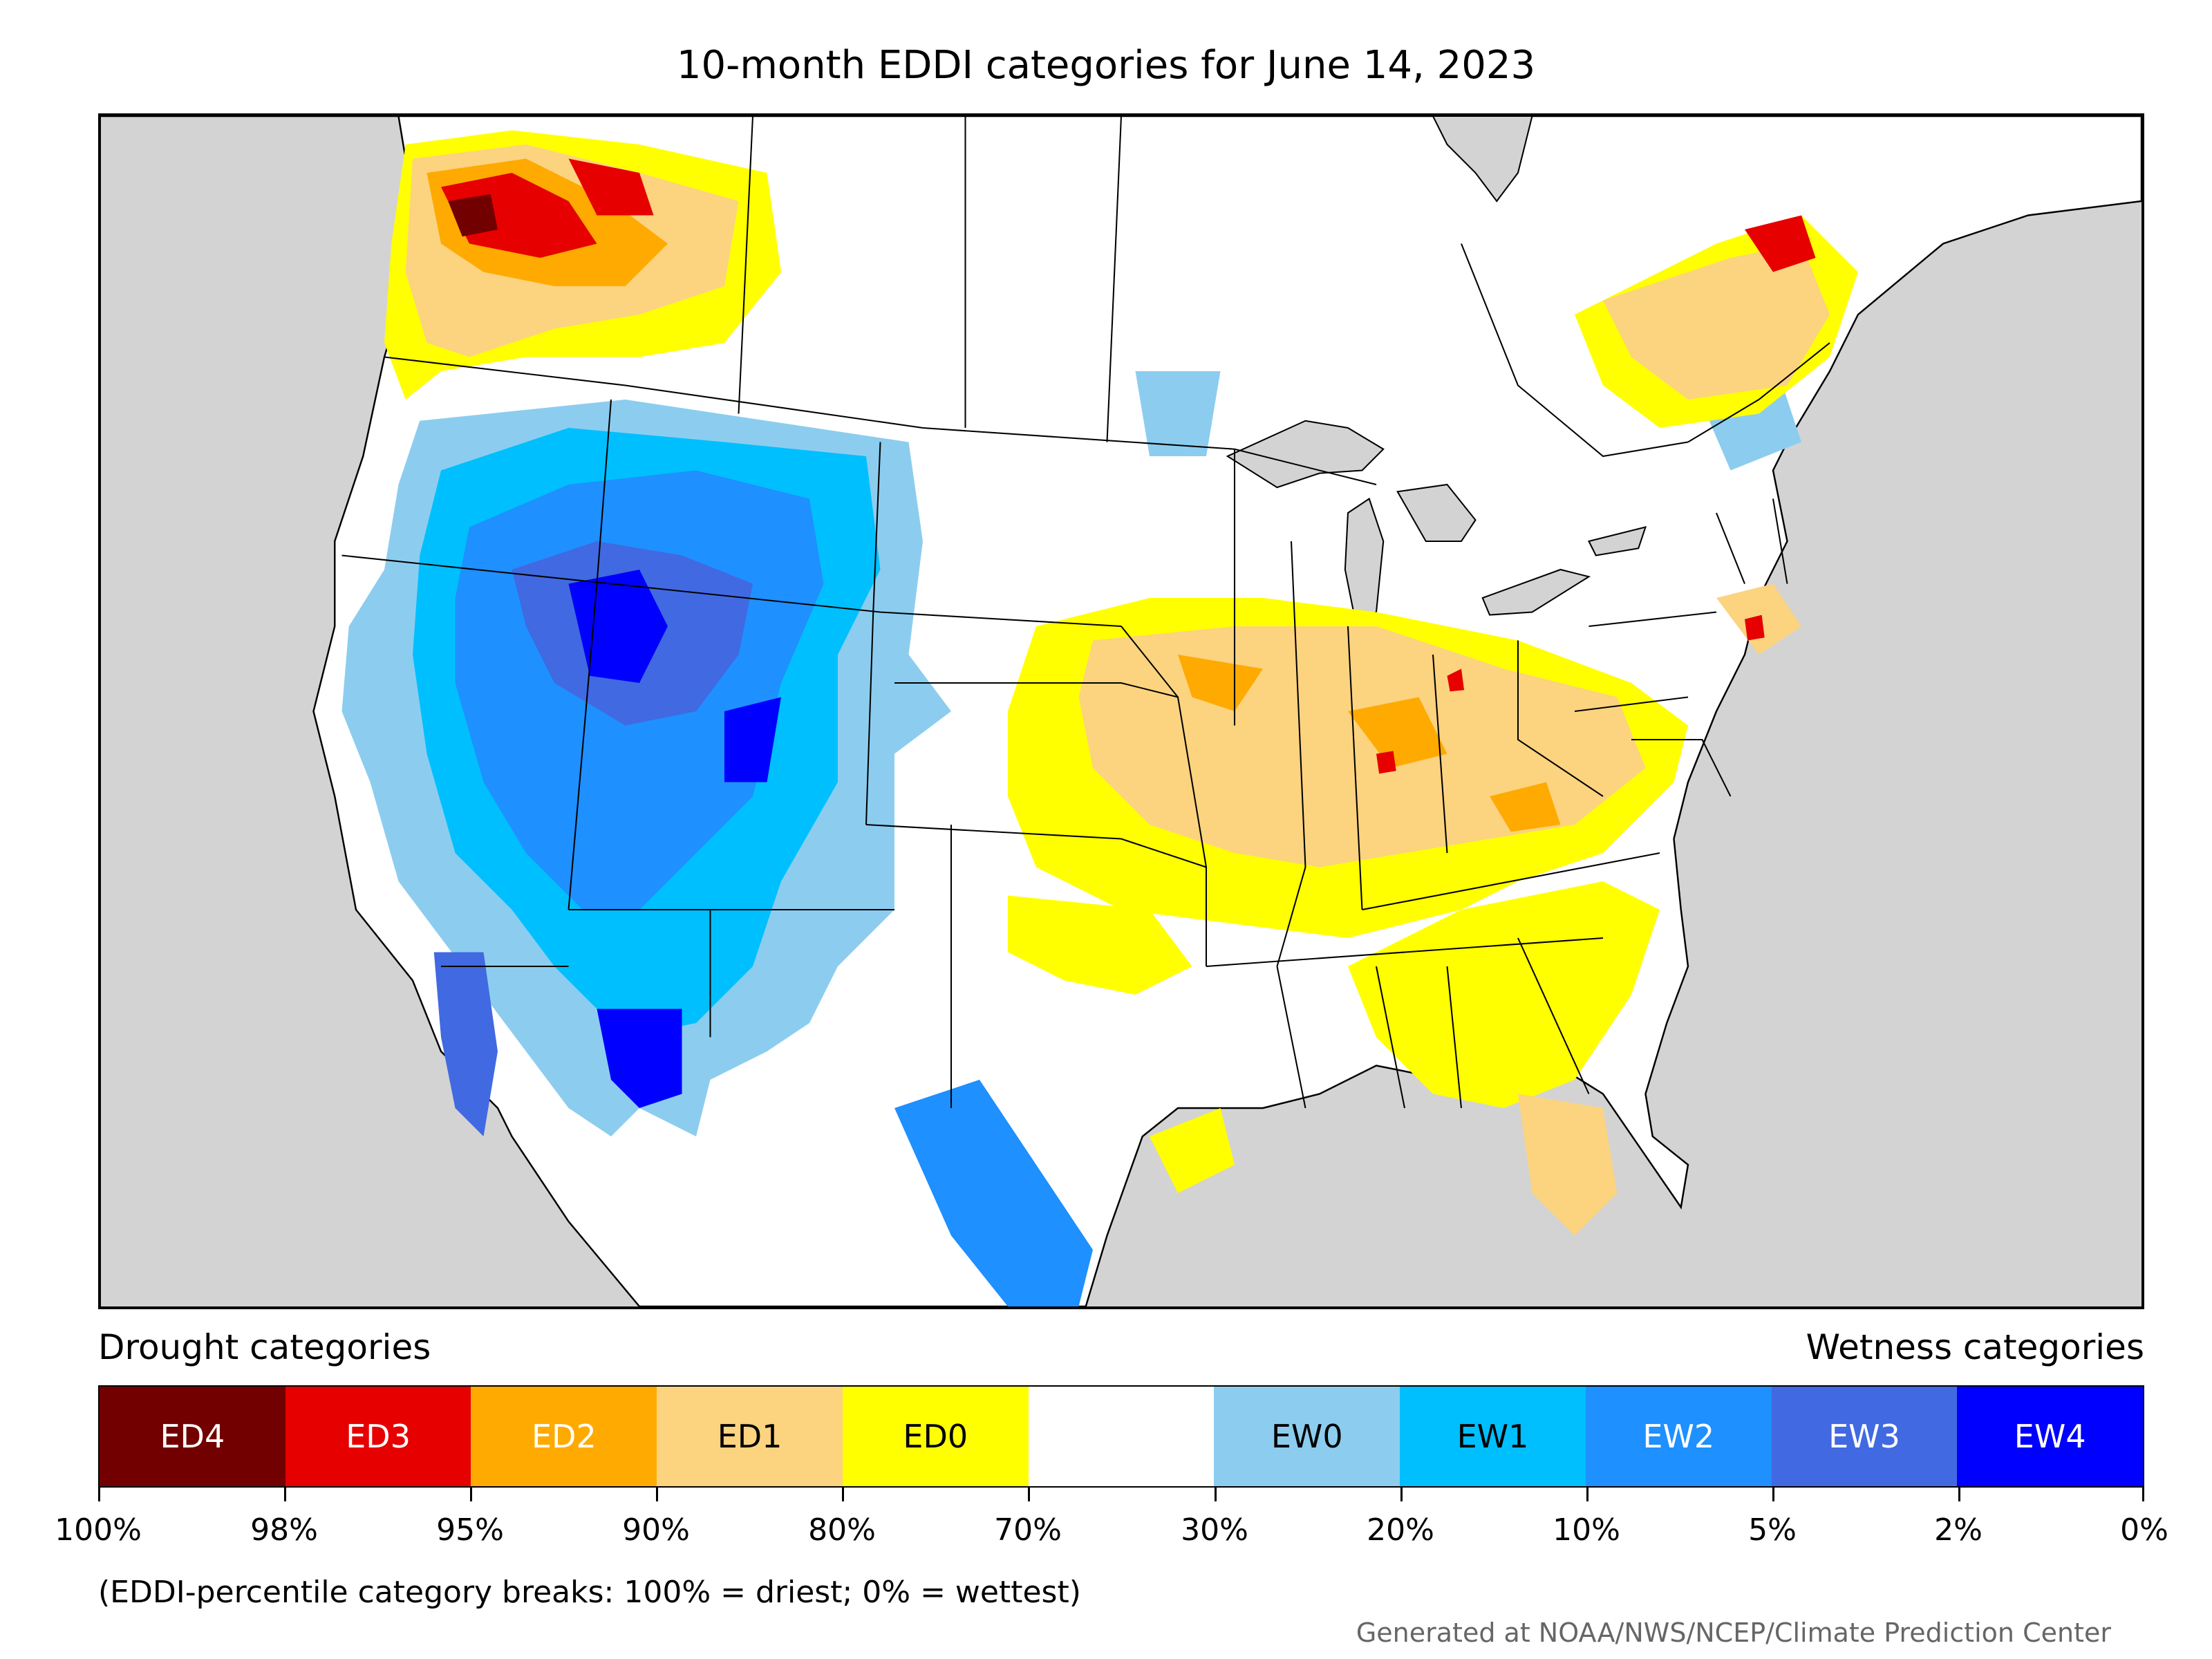  What do you see at coordinates (1307, 1436) in the screenshot?
I see `colorbar-segment-ew0: EW0` at bounding box center [1307, 1436].